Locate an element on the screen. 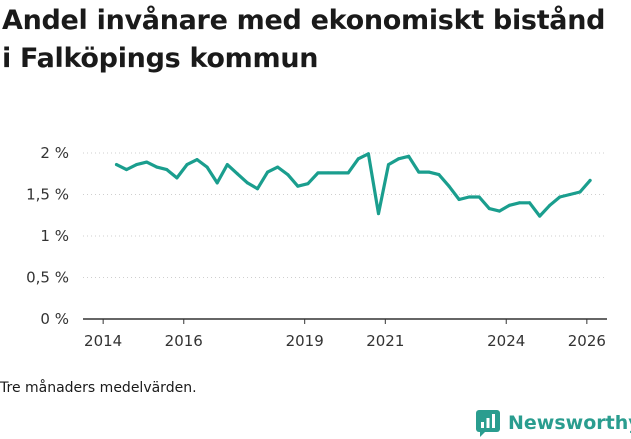 The image size is (631, 439). y-tick-label: 1 % is located at coordinates (54, 236).